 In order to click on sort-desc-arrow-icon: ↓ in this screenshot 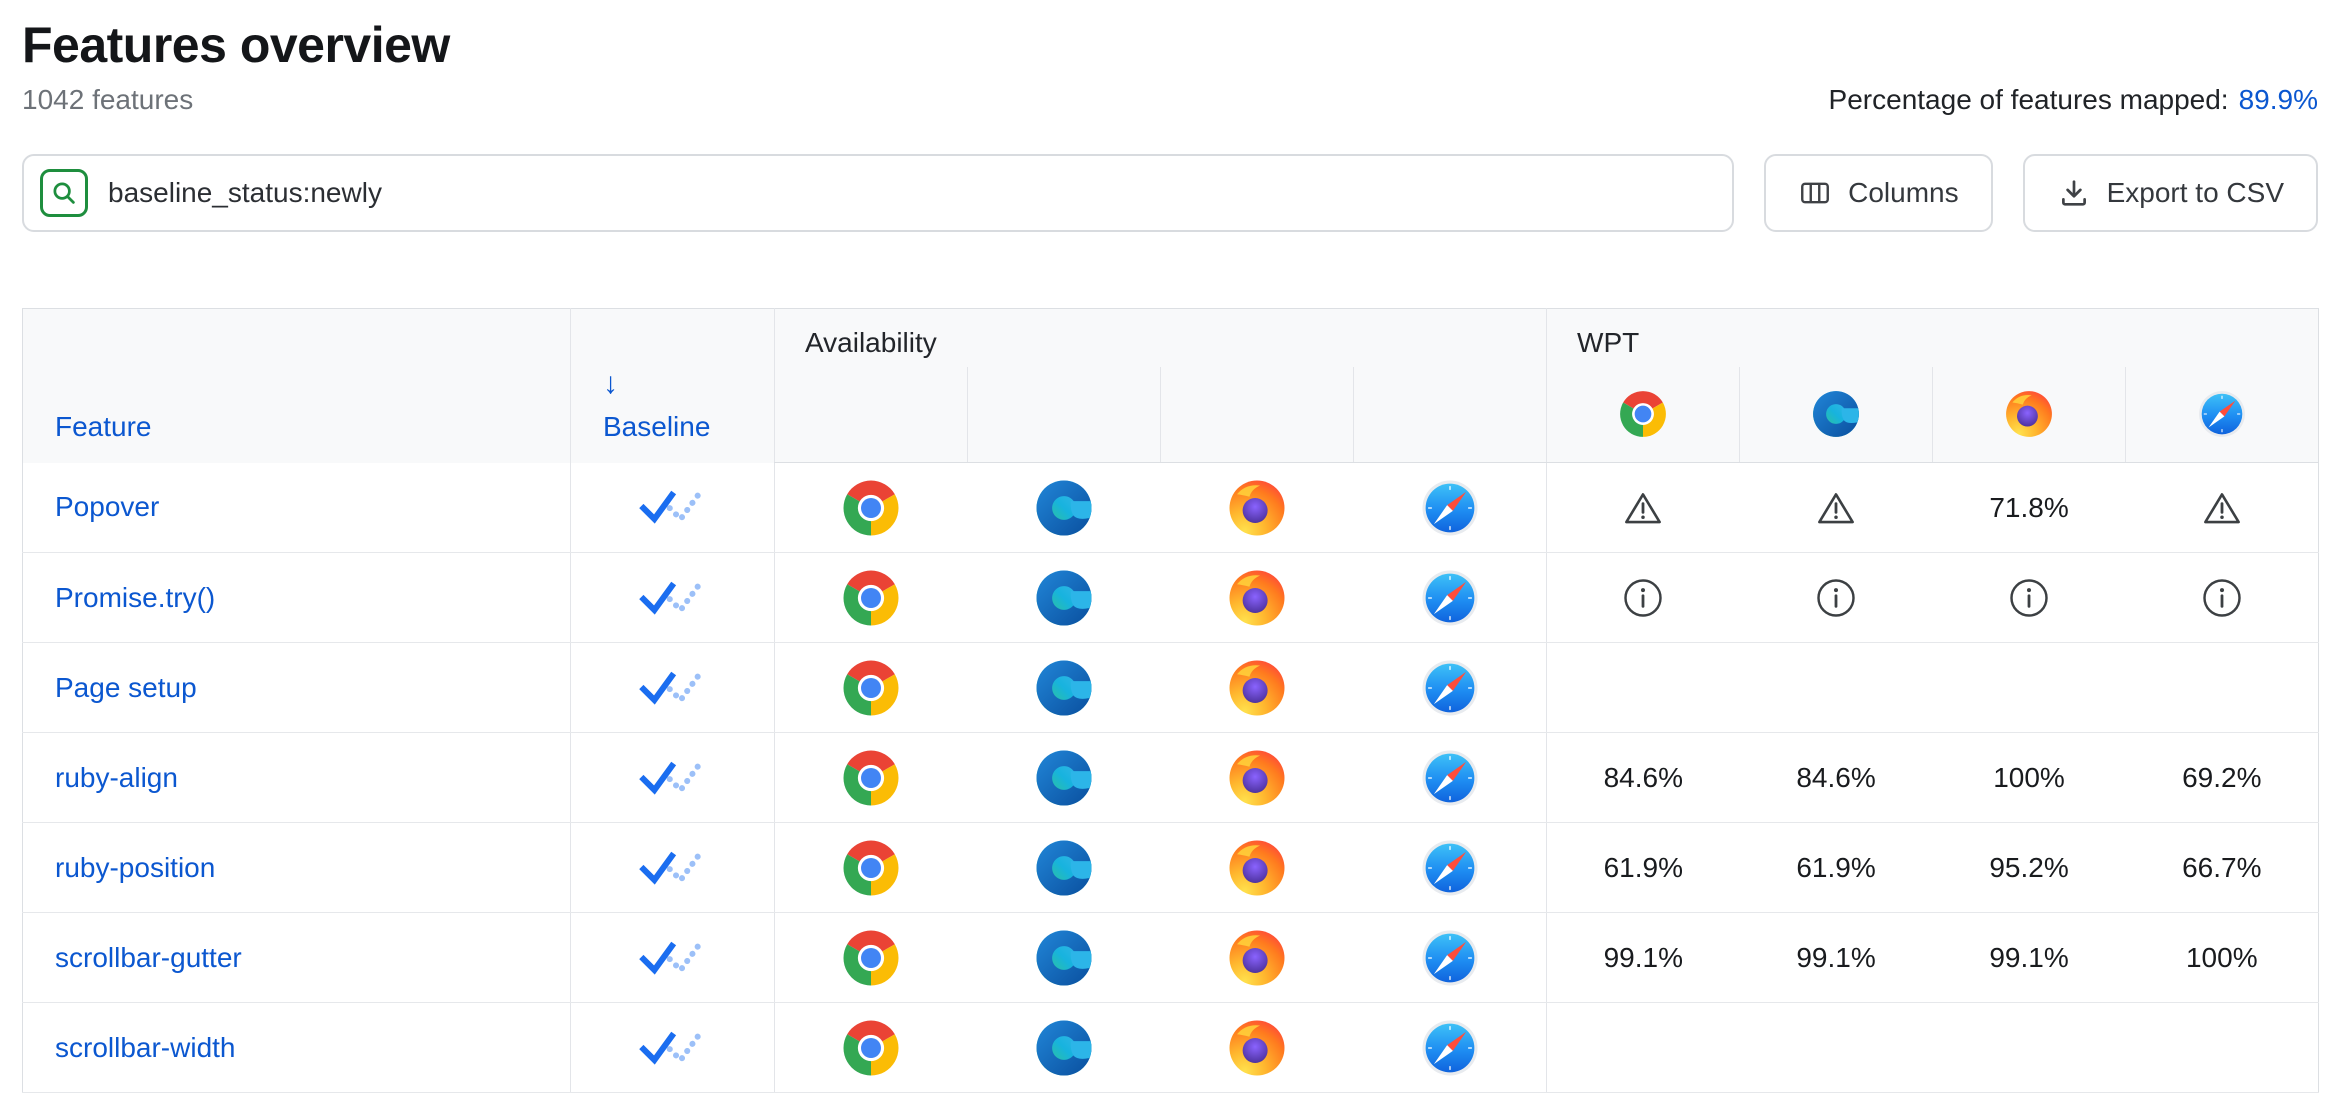, I will do `click(610, 383)`.